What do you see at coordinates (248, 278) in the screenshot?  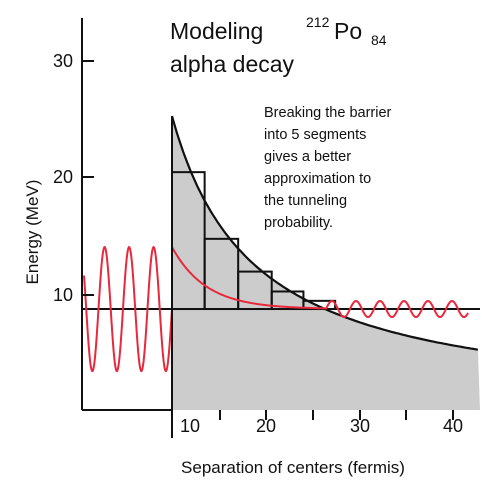 I see `wavefunction-decay-in-barrier` at bounding box center [248, 278].